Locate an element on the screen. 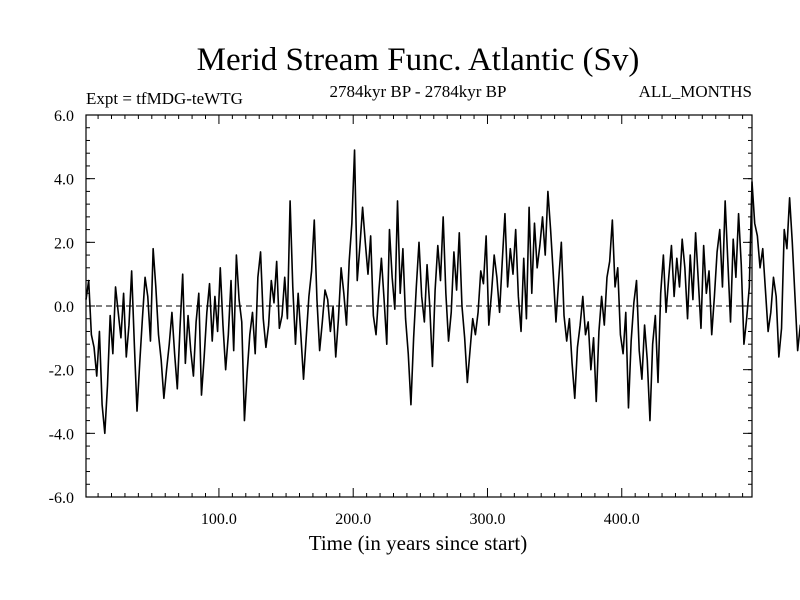 The height and width of the screenshot is (600, 800). y-tick-label: -4.0 is located at coordinates (61, 434).